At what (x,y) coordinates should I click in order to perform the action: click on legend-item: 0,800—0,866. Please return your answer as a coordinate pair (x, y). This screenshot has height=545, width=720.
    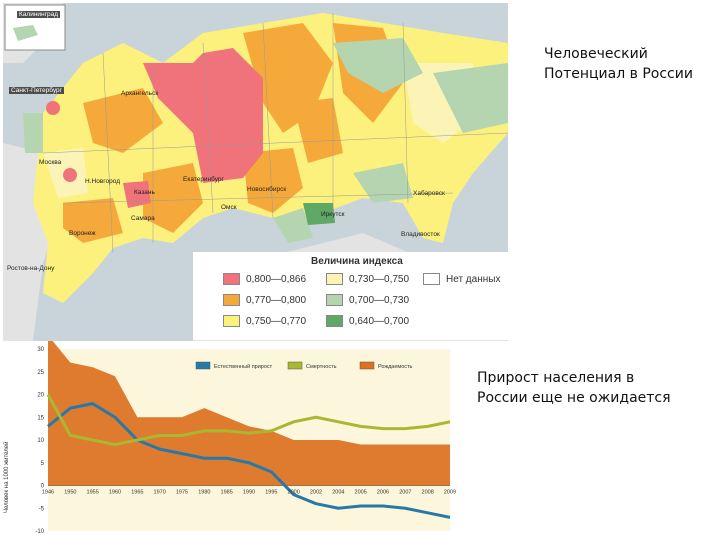
    Looking at the image, I should click on (264, 279).